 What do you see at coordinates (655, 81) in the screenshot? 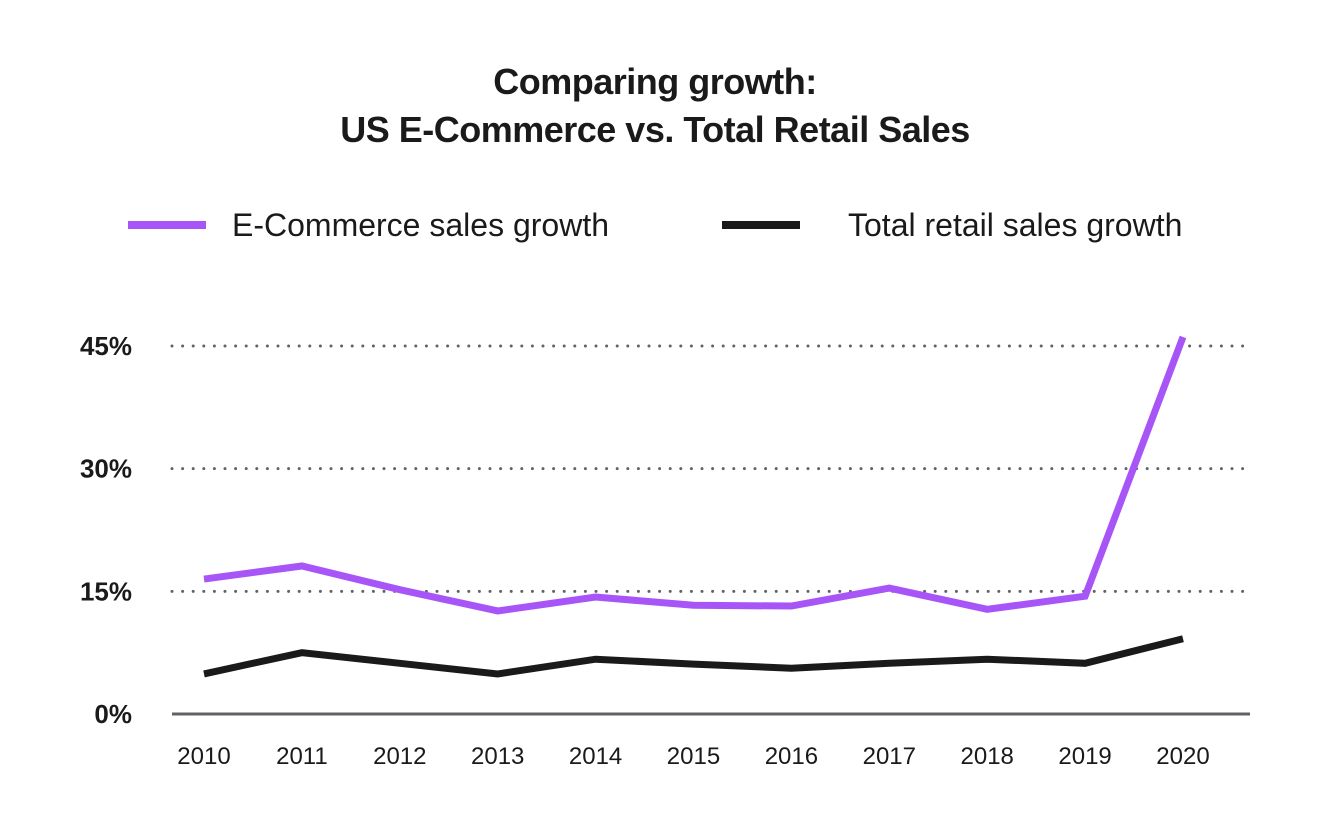
I see `chart-title-line-1: Comparing growth:` at bounding box center [655, 81].